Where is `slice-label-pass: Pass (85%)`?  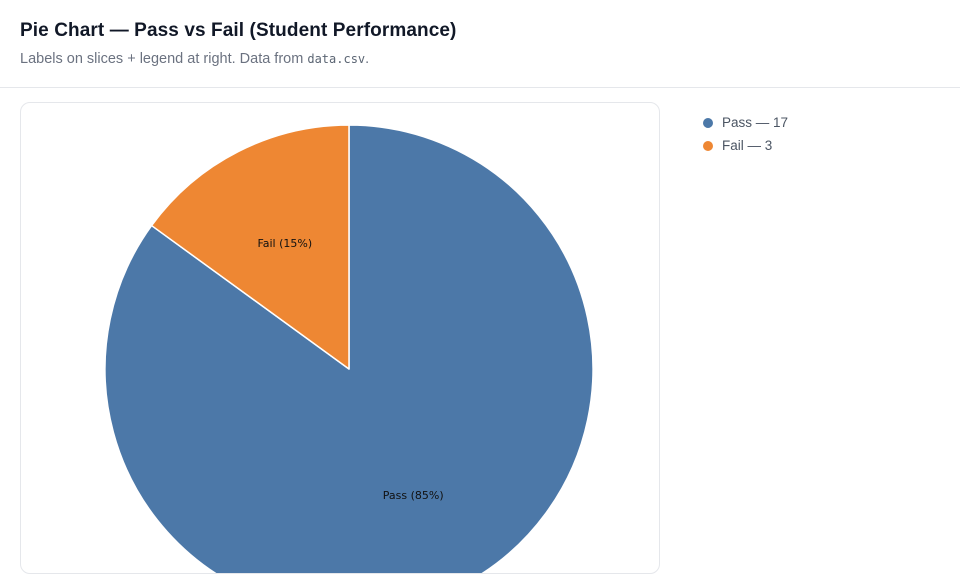 slice-label-pass: Pass (85%) is located at coordinates (413, 495).